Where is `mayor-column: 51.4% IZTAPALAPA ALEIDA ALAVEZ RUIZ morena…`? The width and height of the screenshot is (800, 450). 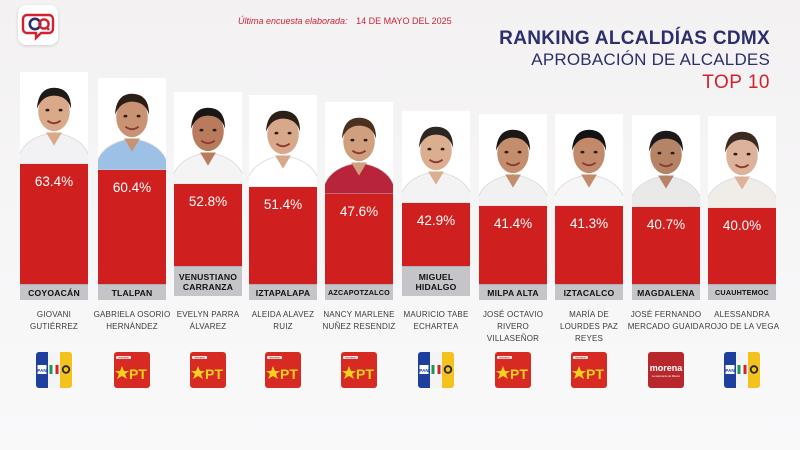 mayor-column: 51.4% IZTAPALAPA ALEIDA ALAVEZ RUIZ morena… is located at coordinates (283, 225).